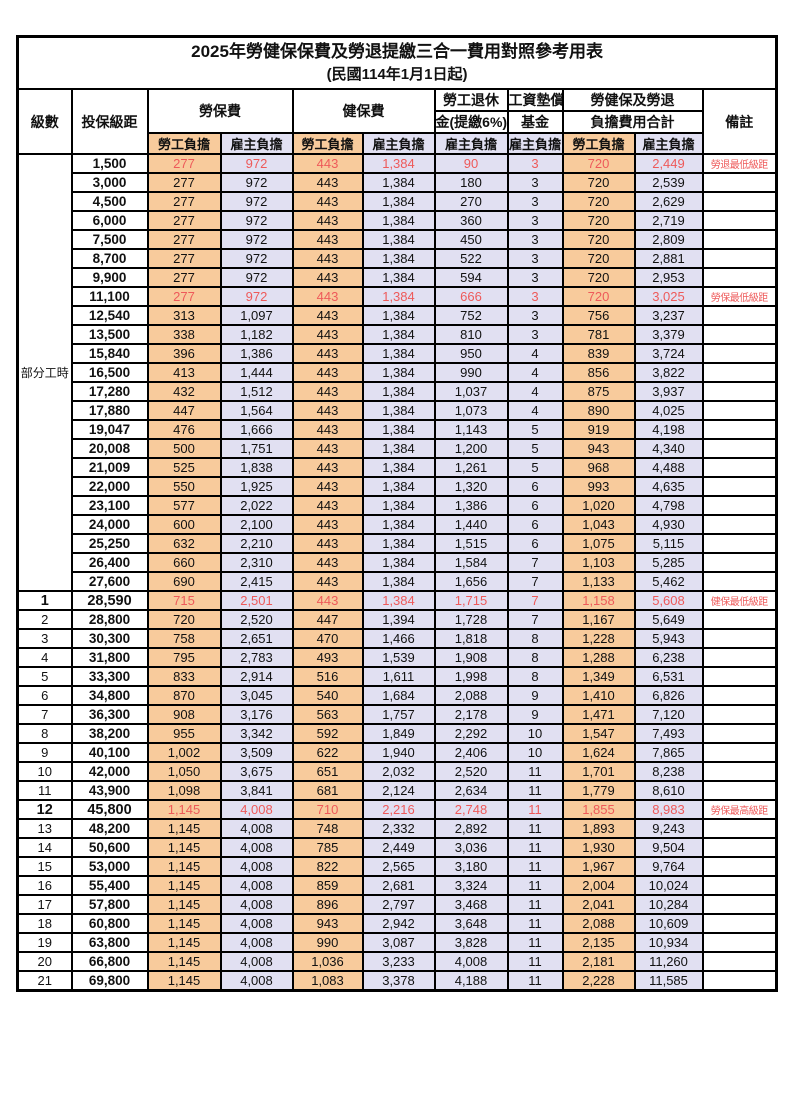 The width and height of the screenshot is (791, 1120). What do you see at coordinates (44, 828) in the screenshot?
I see `level-cell: 13` at bounding box center [44, 828].